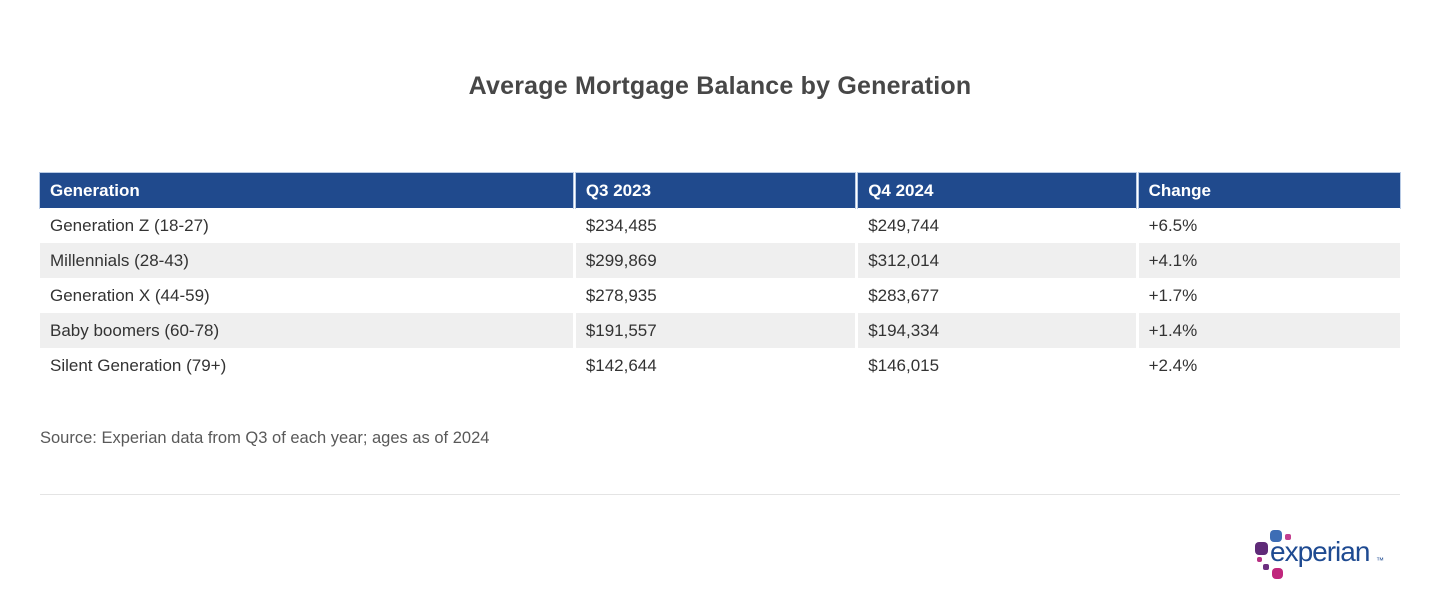  I want to click on table-cell-q4-2024: $312,014, so click(997, 260).